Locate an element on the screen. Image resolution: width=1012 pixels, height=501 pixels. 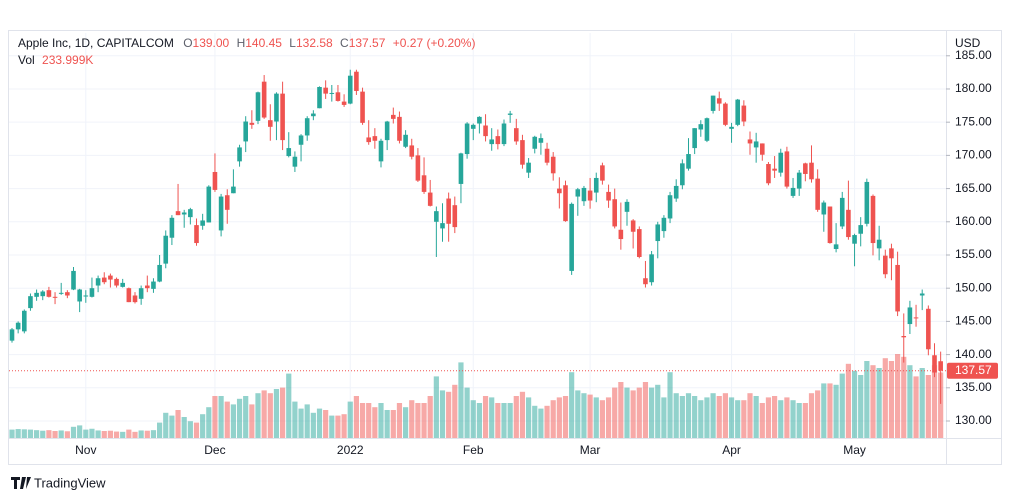
close-label: C is located at coordinates (344, 43).